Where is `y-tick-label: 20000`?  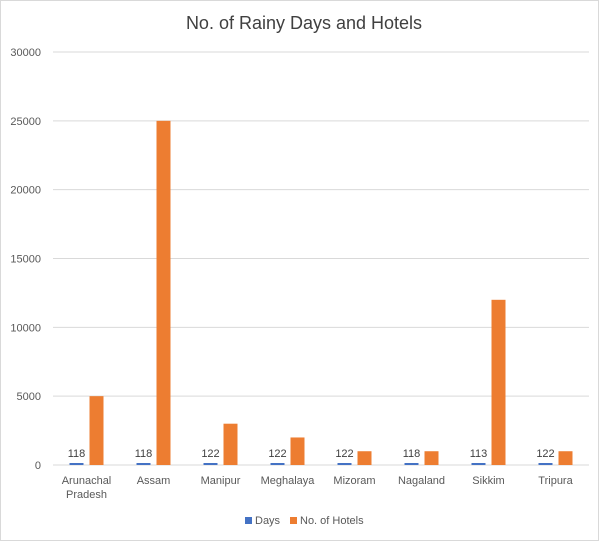
y-tick-label: 20000 is located at coordinates (25, 191).